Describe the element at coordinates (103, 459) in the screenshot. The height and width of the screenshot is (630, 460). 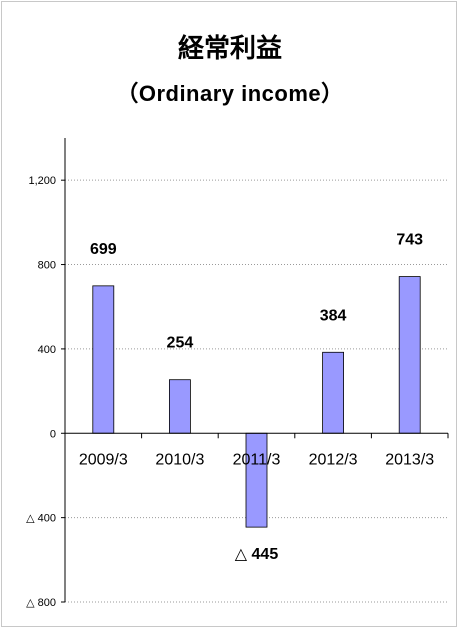
I see `x-tick-label: 2009/3` at that location.